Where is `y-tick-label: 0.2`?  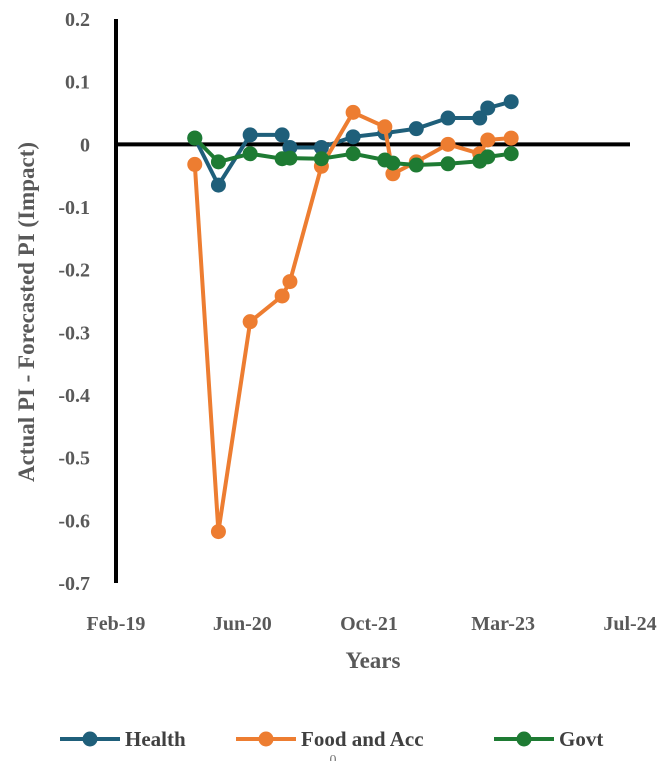 y-tick-label: 0.2 is located at coordinates (77, 20).